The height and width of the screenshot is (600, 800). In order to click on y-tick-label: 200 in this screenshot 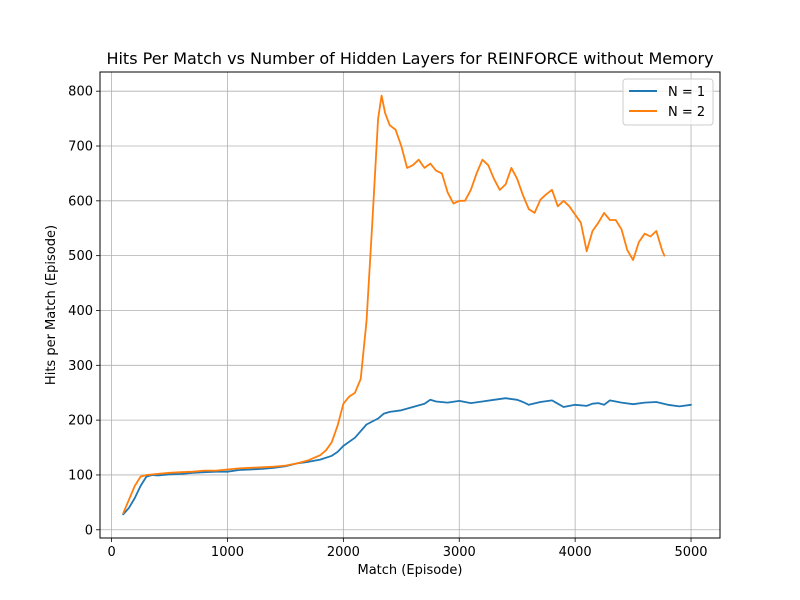, I will do `click(80, 421)`.